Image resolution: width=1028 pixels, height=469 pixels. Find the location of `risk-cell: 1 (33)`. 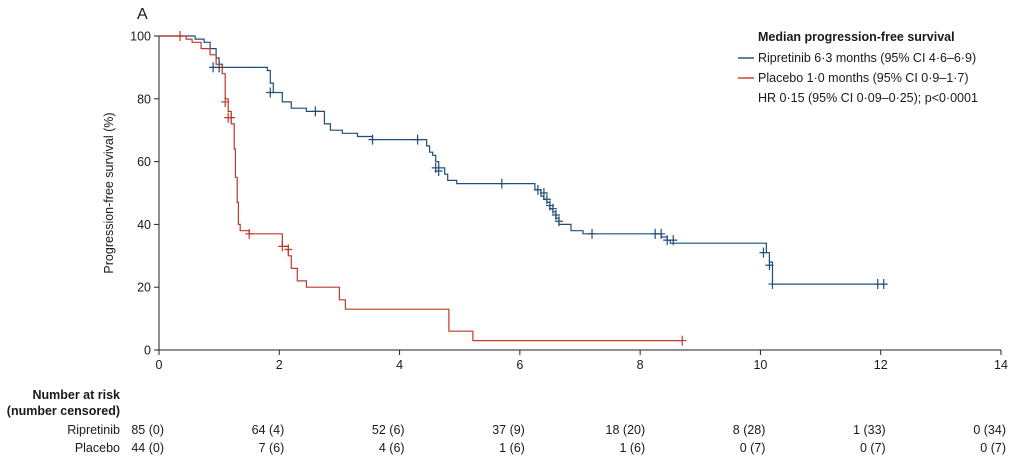

risk-cell: 1 (33) is located at coordinates (869, 430).